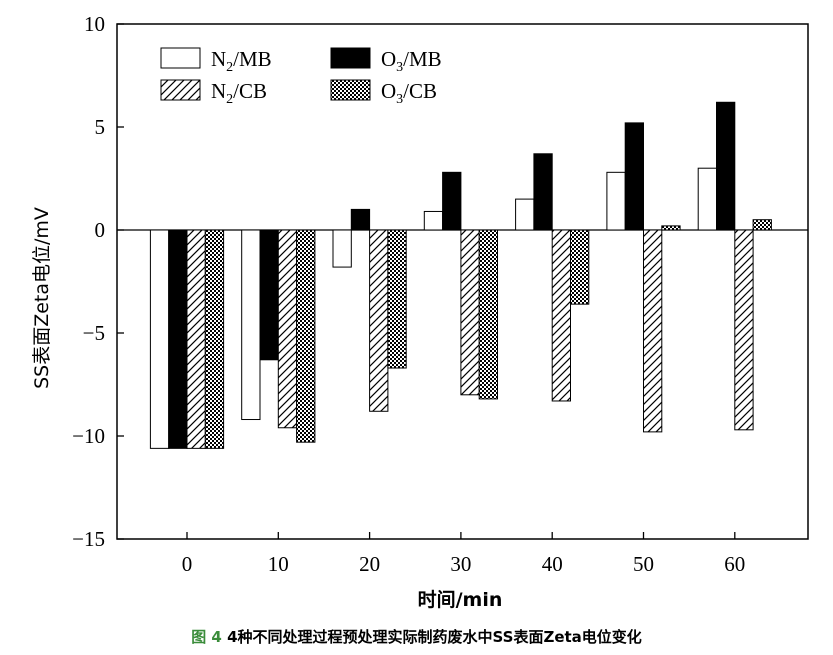 The width and height of the screenshot is (833, 655). What do you see at coordinates (206, 637) in the screenshot?
I see `figure-label: 图 4` at bounding box center [206, 637].